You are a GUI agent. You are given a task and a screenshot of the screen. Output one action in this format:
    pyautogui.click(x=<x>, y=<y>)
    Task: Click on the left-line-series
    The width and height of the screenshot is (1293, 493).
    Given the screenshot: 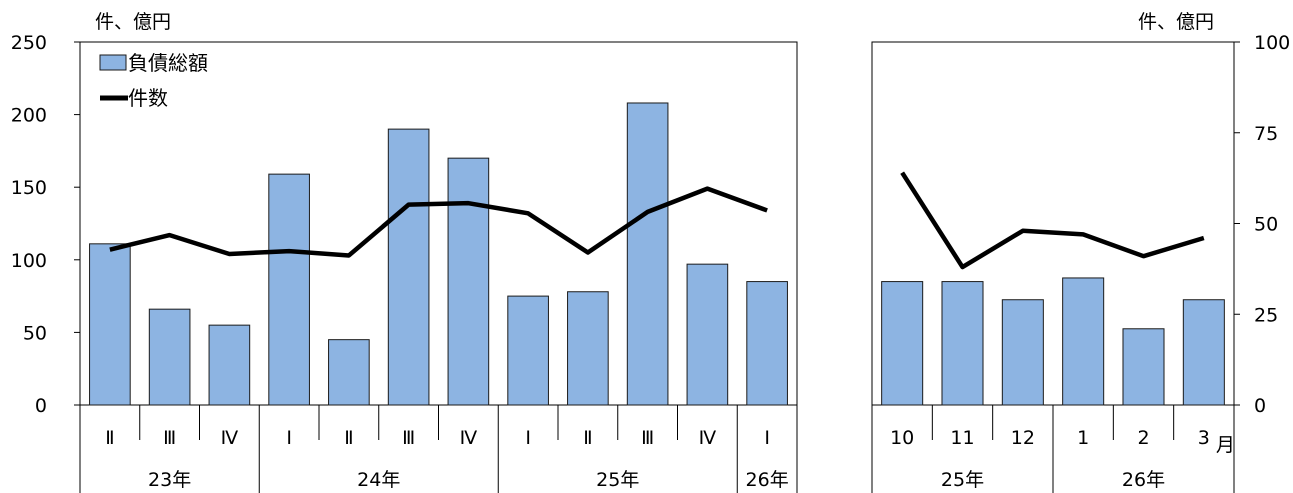 What is the action you would take?
    pyautogui.click(x=438, y=222)
    